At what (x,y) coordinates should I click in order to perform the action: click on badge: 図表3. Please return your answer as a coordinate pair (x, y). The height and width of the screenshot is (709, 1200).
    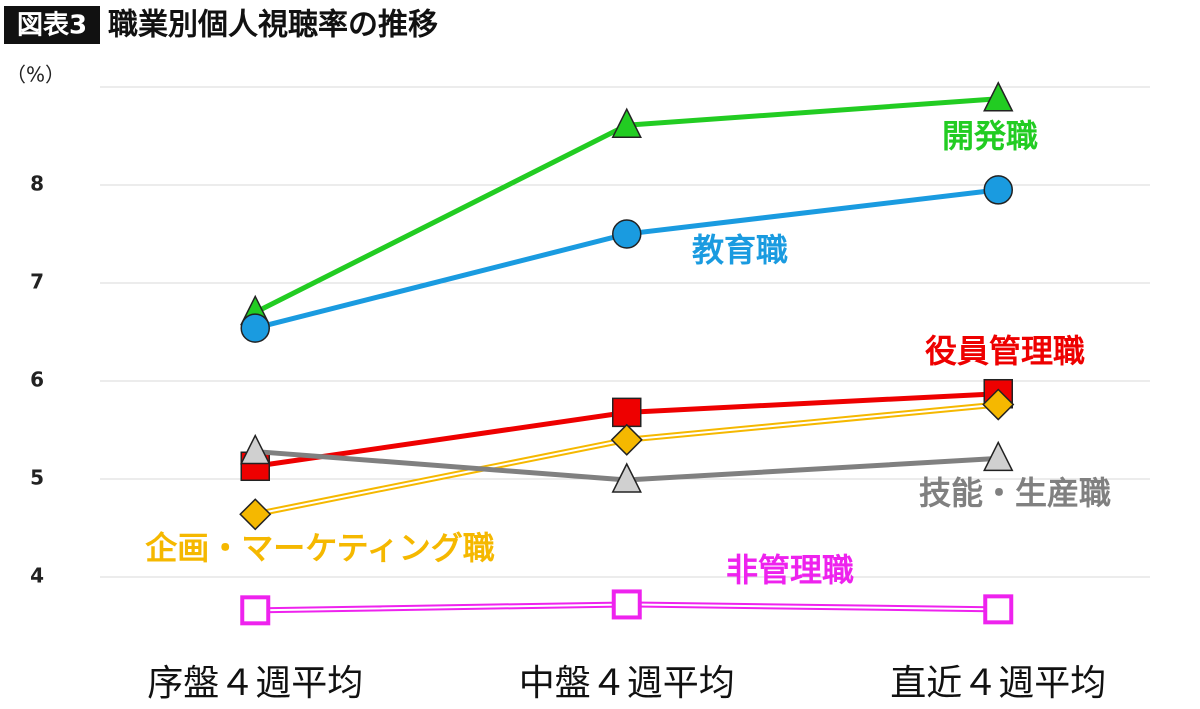
    Looking at the image, I should click on (52, 26).